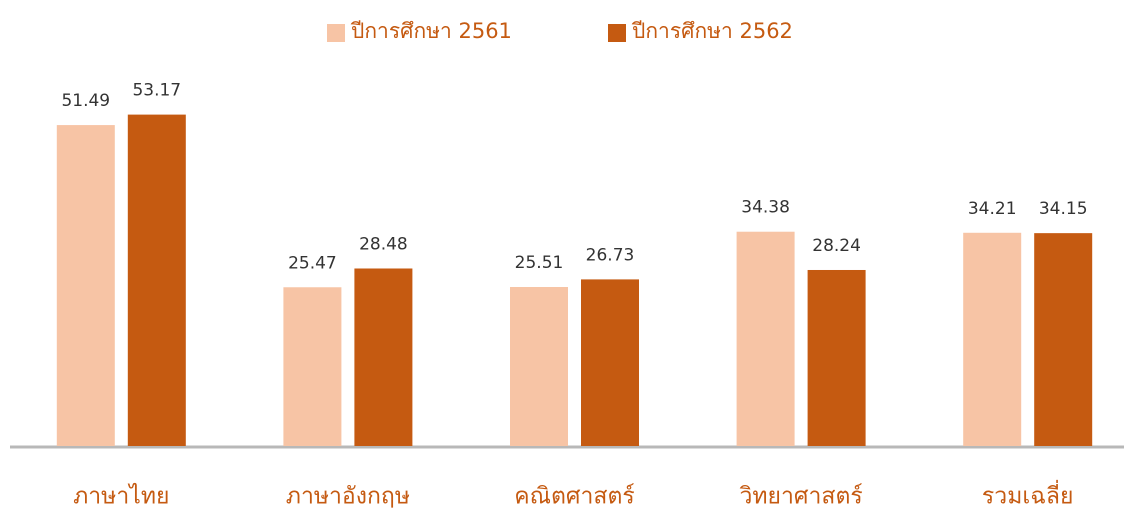  I want to click on value-label: 53.17, so click(156, 91).